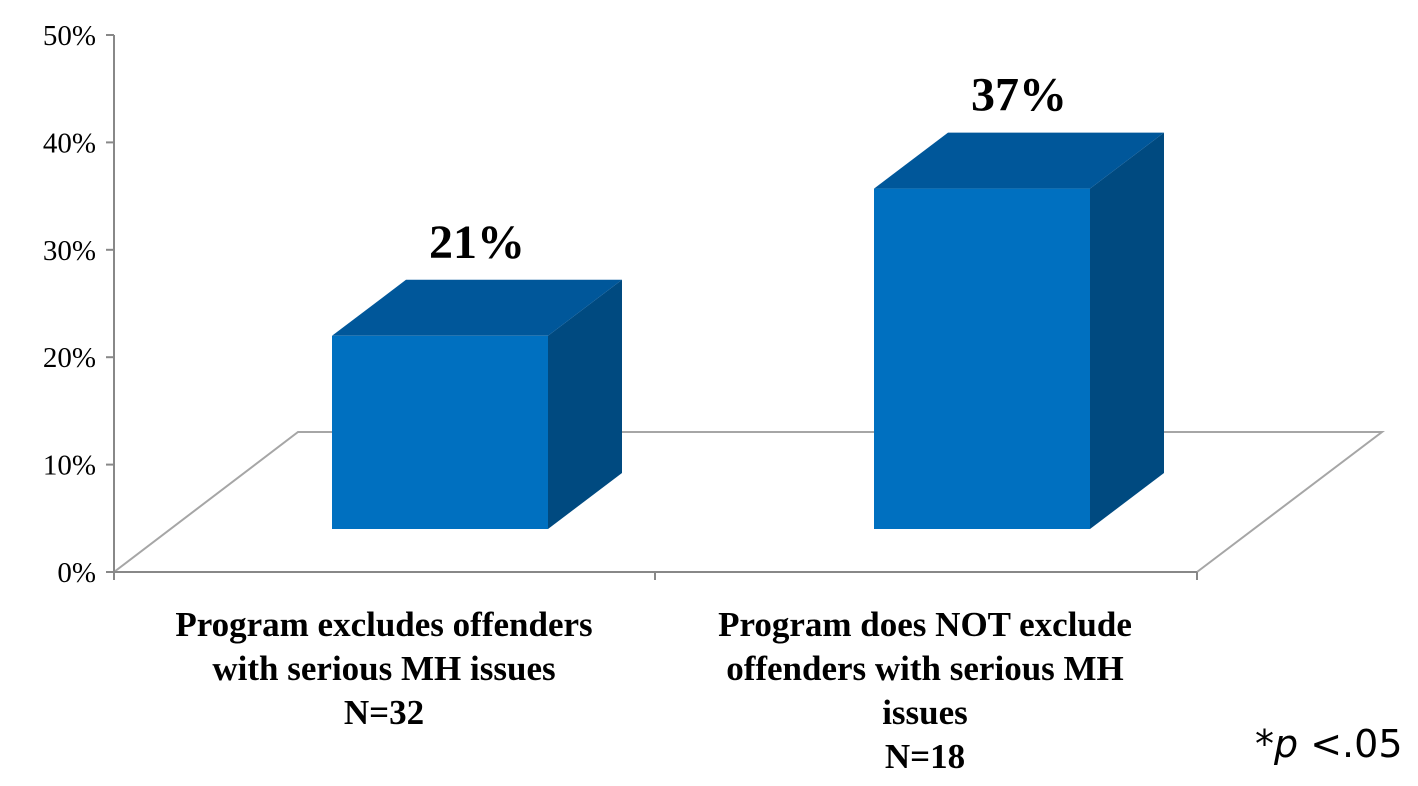 Image resolution: width=1418 pixels, height=786 pixels. Describe the element at coordinates (925, 624) in the screenshot. I see `category-label-line: Program does NOT exclude` at that location.